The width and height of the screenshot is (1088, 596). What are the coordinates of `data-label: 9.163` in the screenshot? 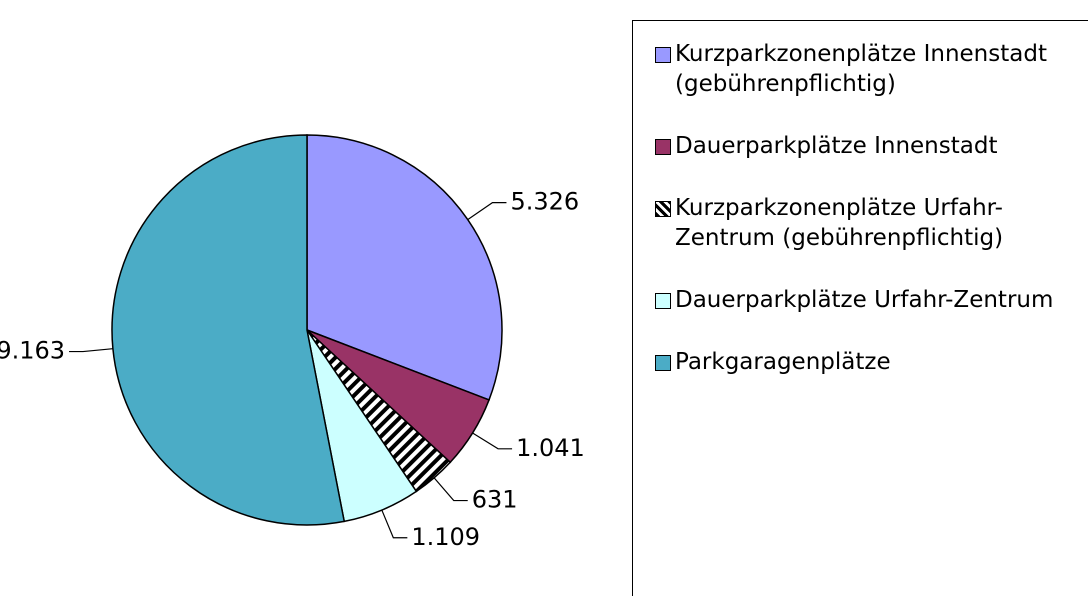 It's located at (32, 351).